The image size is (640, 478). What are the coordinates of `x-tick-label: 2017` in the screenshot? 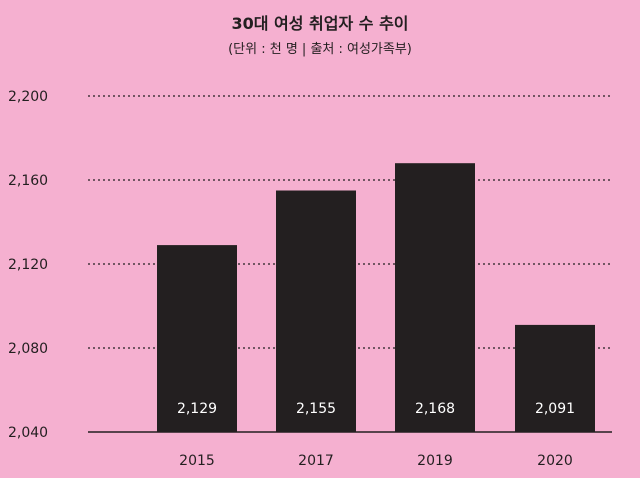 It's located at (316, 461).